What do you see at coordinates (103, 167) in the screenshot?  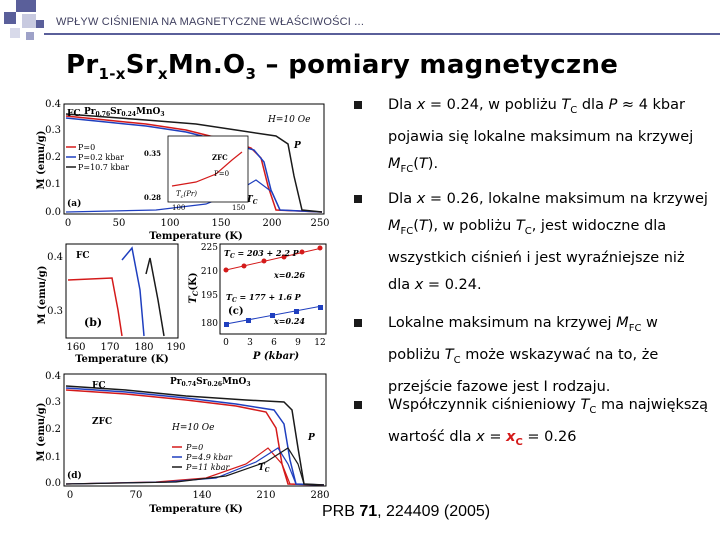 I see `legend-entry: P=10.7 kbar` at bounding box center [103, 167].